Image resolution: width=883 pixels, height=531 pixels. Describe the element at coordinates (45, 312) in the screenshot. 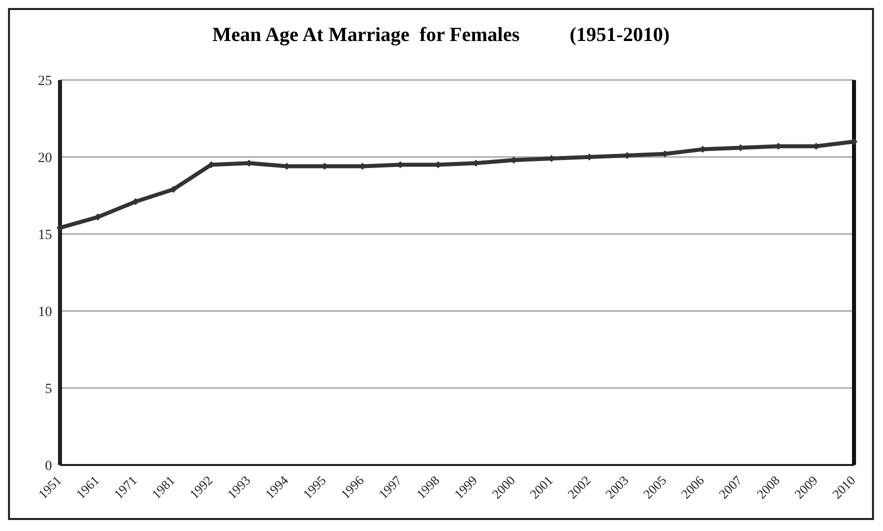

I see `y-tick-label: 10` at that location.